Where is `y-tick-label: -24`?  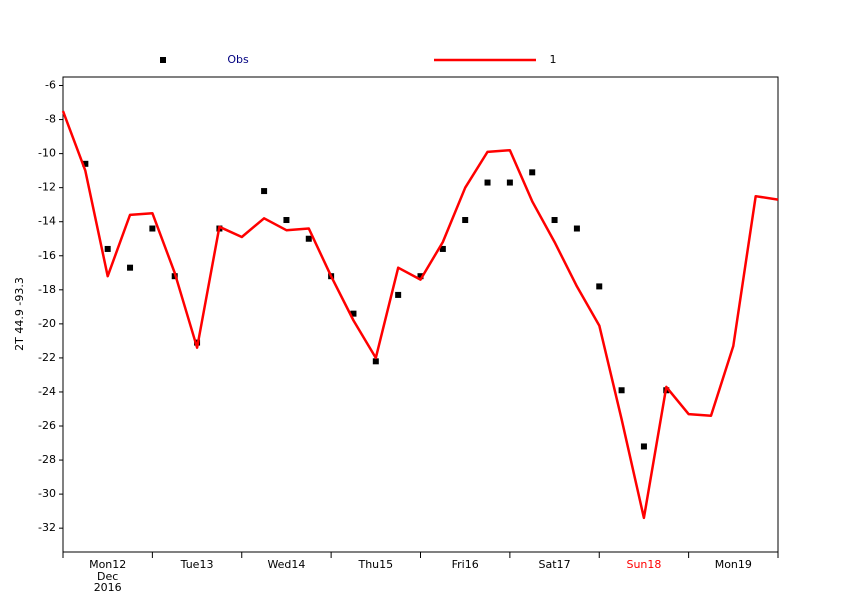 y-tick-label: -24 is located at coordinates (47, 391).